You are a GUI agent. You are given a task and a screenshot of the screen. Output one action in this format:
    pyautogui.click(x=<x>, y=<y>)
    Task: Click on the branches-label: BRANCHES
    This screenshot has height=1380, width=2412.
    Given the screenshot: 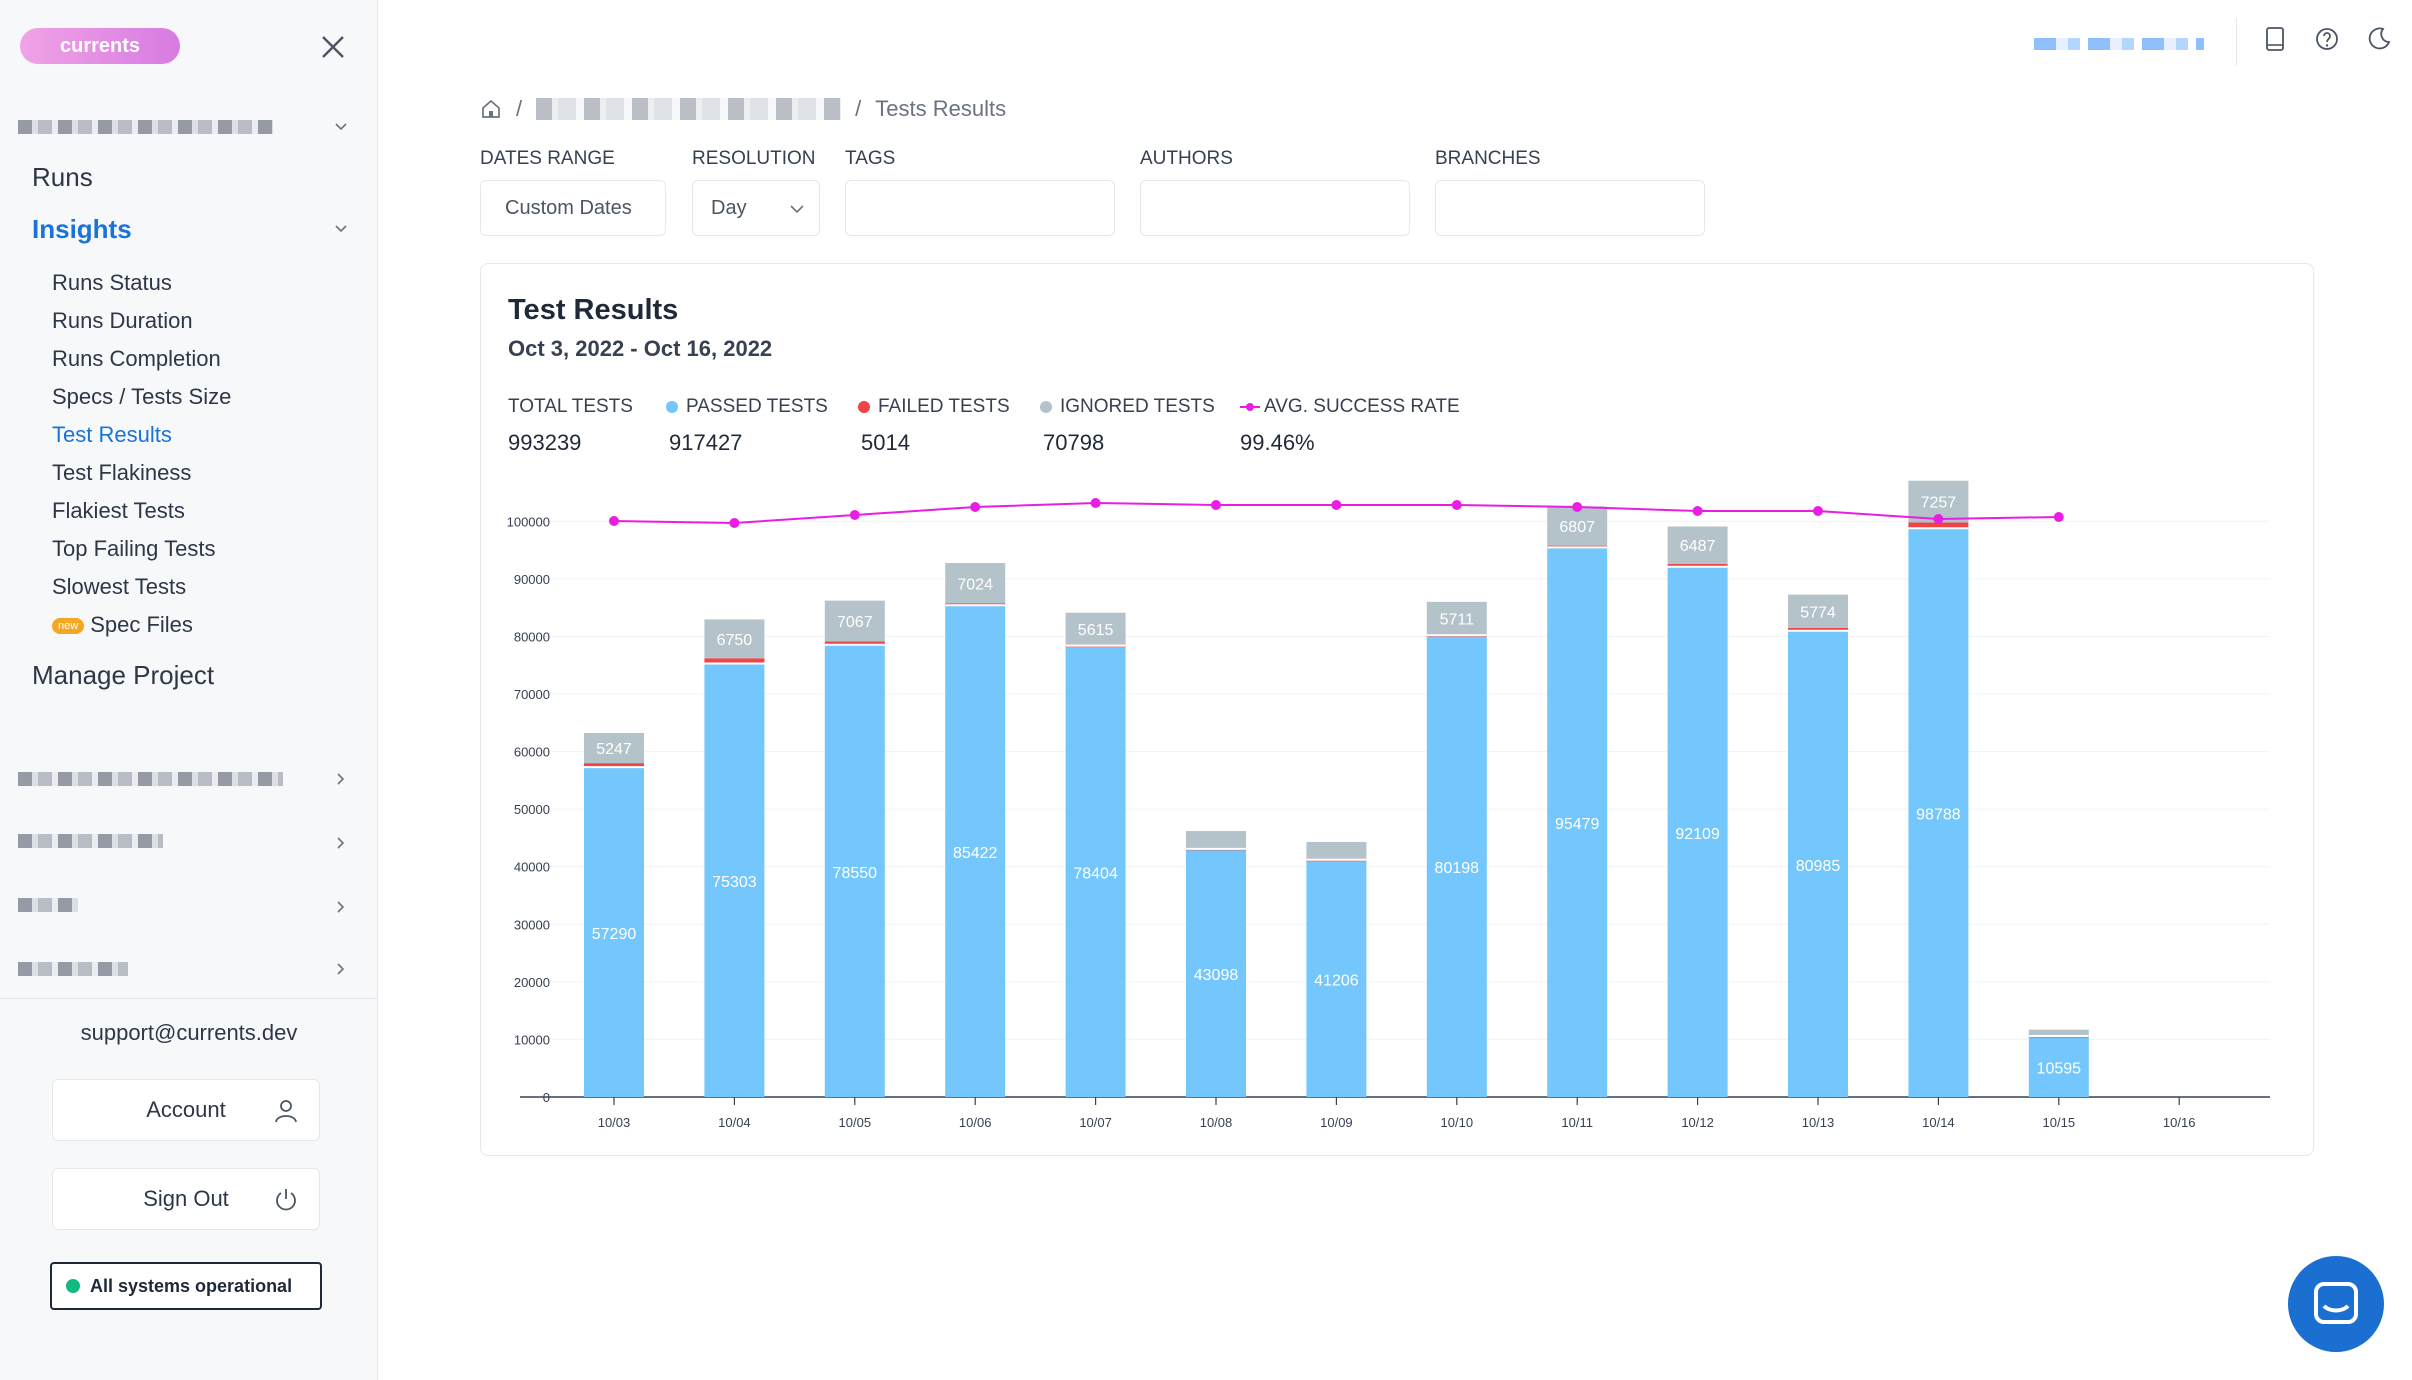 What is the action you would take?
    pyautogui.click(x=1488, y=158)
    